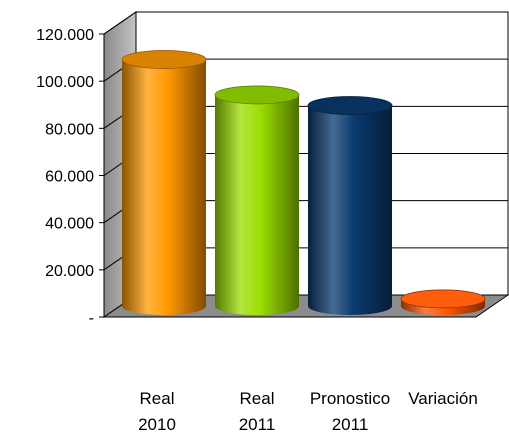  I want to click on gridline-side, so click(120, 23).